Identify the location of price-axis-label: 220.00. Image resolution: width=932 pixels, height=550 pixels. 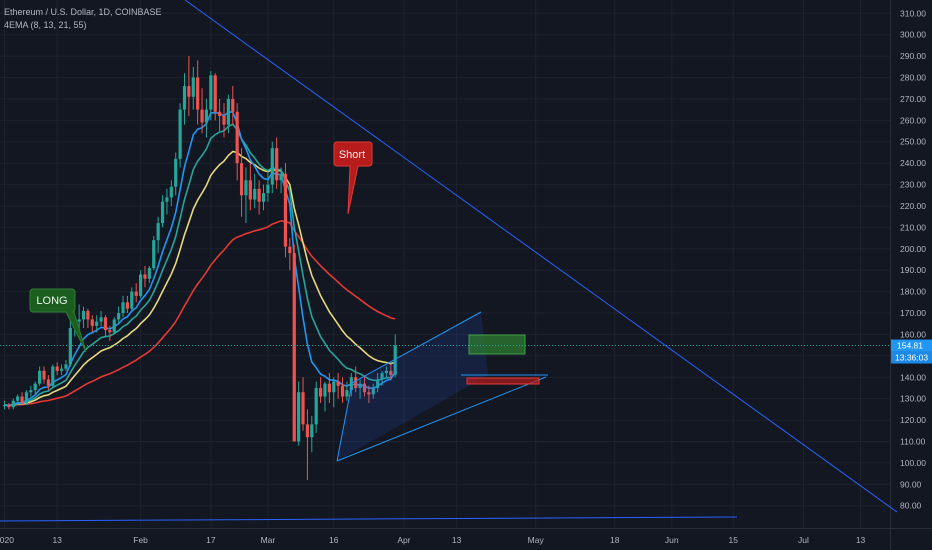
(913, 206).